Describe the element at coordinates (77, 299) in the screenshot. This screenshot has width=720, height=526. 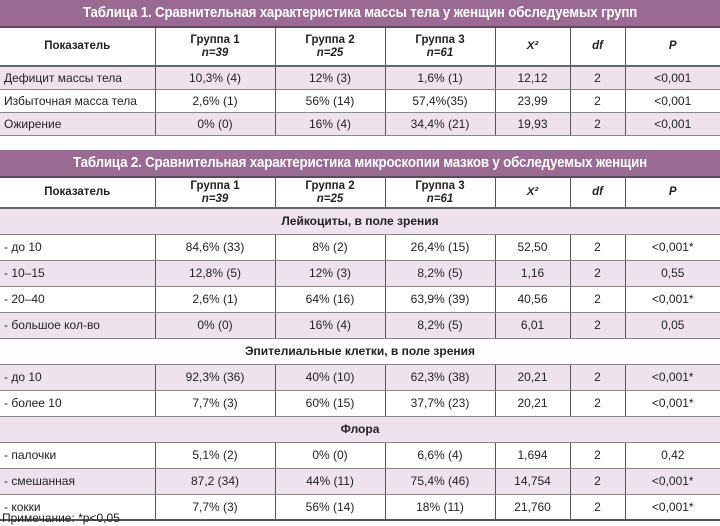
I see `row-label: - 20–40` at that location.